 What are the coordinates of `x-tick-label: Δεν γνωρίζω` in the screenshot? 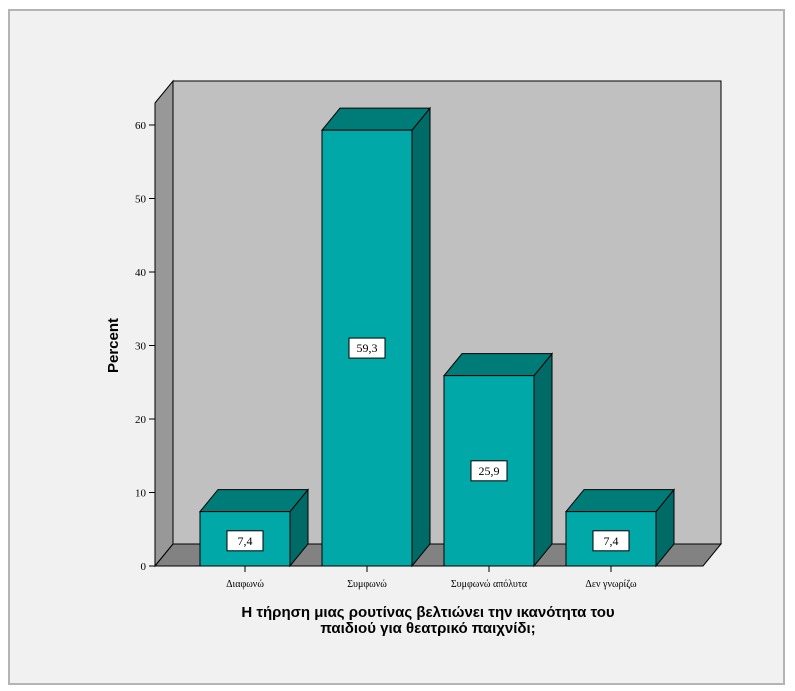 It's located at (611, 584).